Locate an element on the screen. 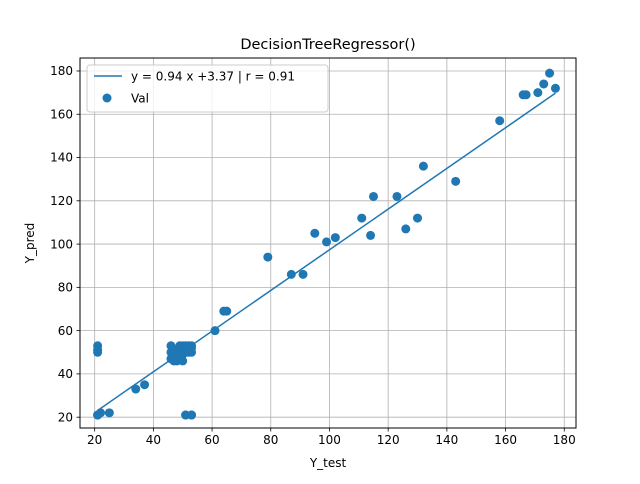  chart-title: DecisionTreeRegressor() is located at coordinates (327, 45).